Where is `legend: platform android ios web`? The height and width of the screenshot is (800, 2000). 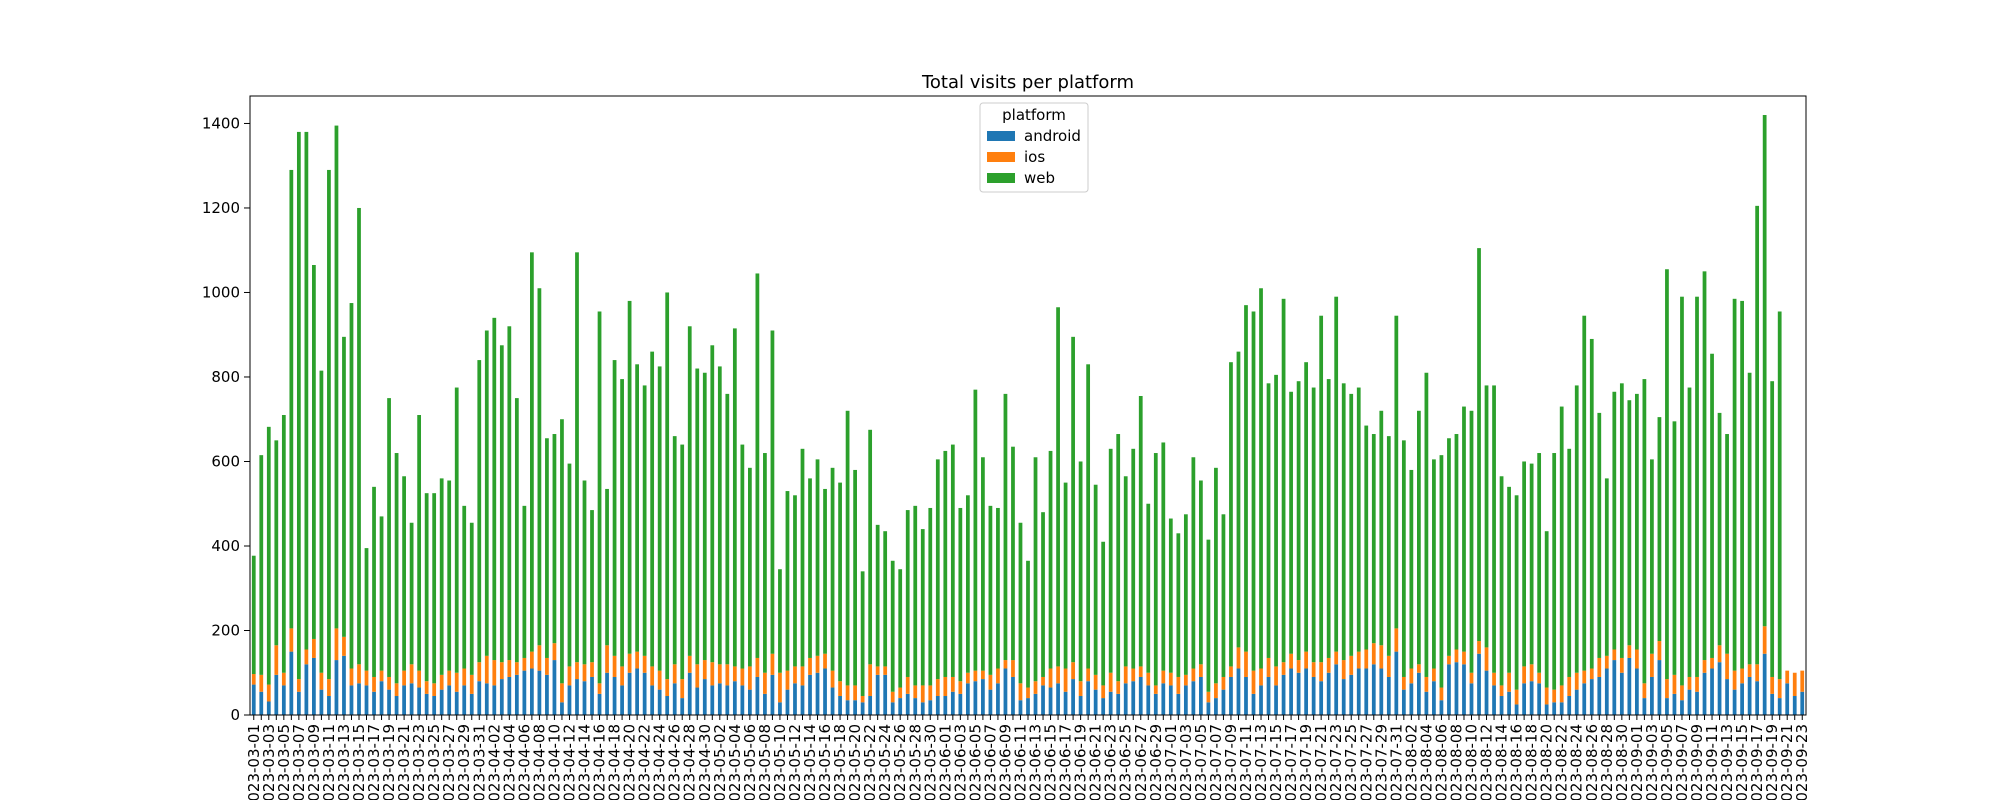
legend: platform android ios web is located at coordinates (1034, 147).